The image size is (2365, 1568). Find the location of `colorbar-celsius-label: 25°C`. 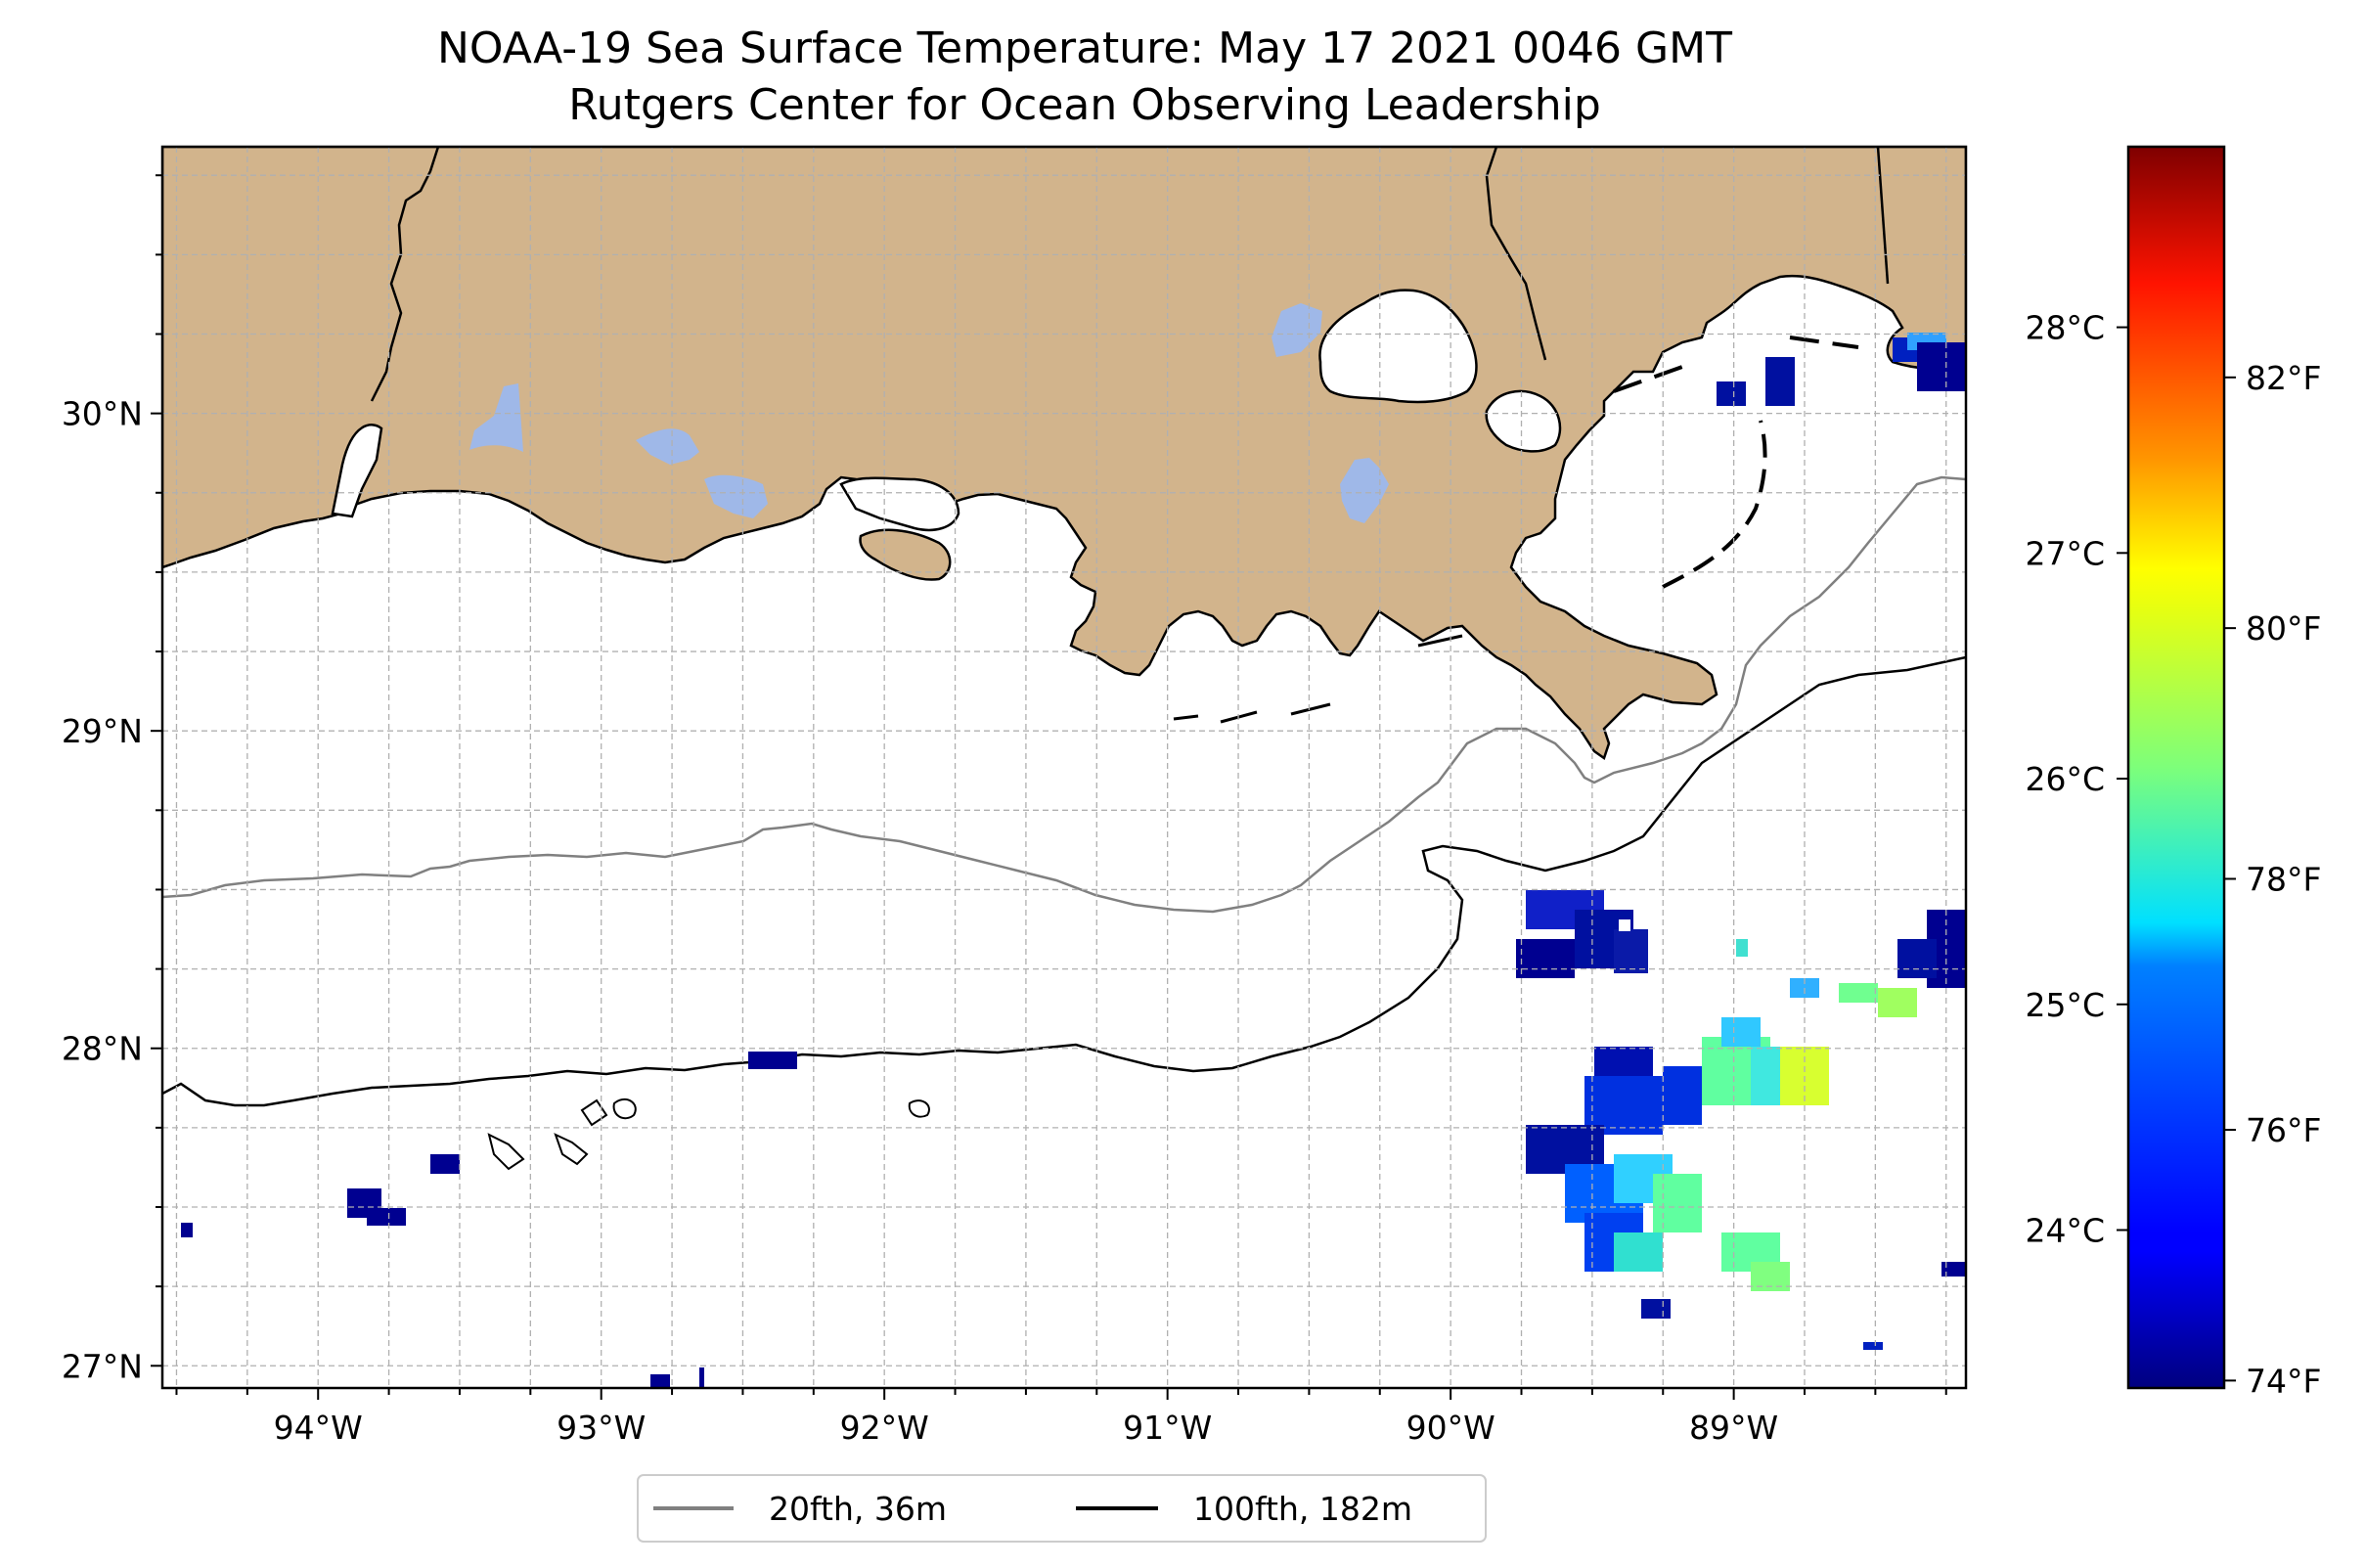

colorbar-celsius-label: 25°C is located at coordinates (2065, 1005).